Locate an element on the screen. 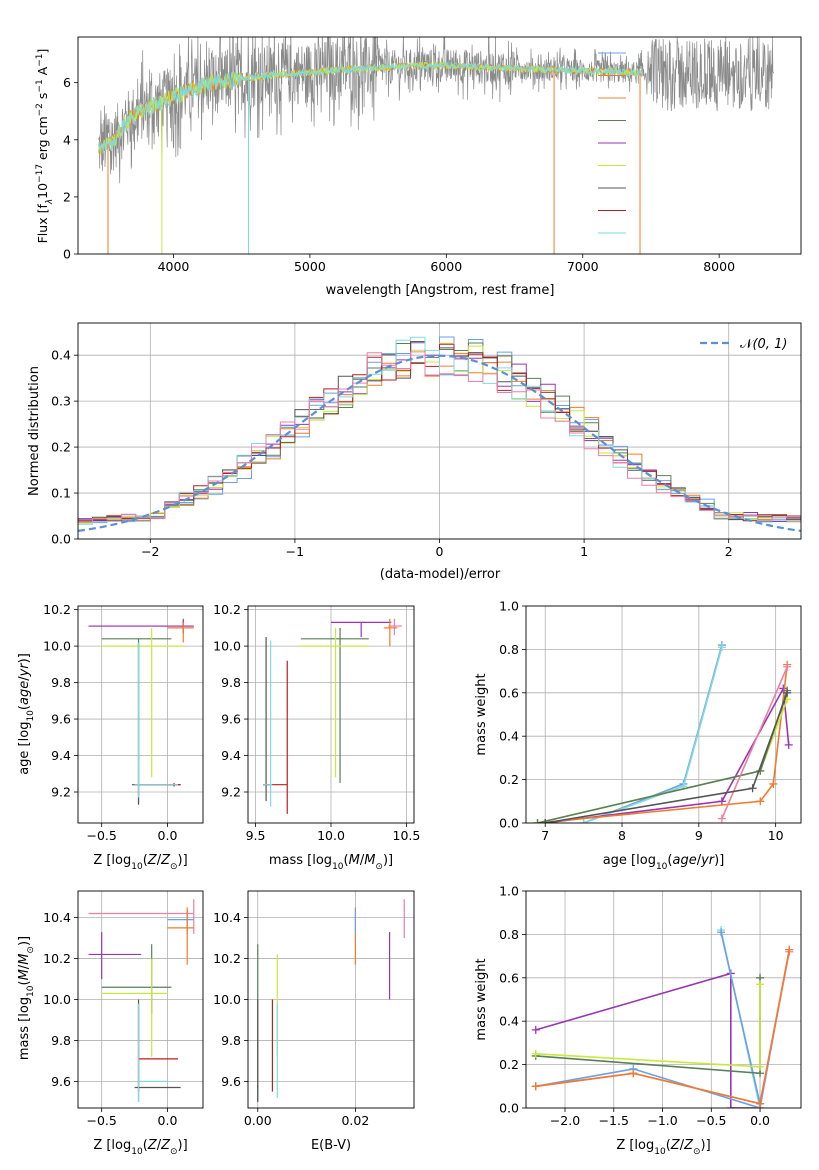 The image size is (819, 1170). ticks: 0.00 0.02 9.6 9.8 10.0 10.2 10.4 is located at coordinates (291, 1019).